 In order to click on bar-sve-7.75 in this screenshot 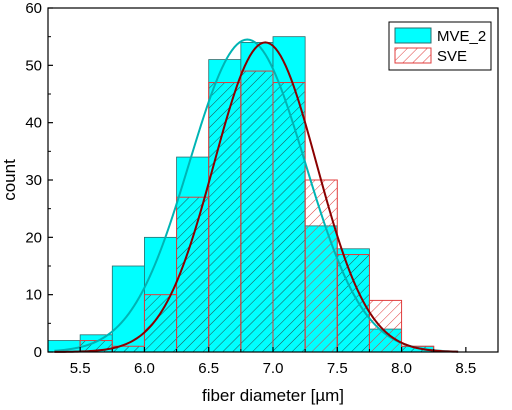, I will do `click(385, 326)`.